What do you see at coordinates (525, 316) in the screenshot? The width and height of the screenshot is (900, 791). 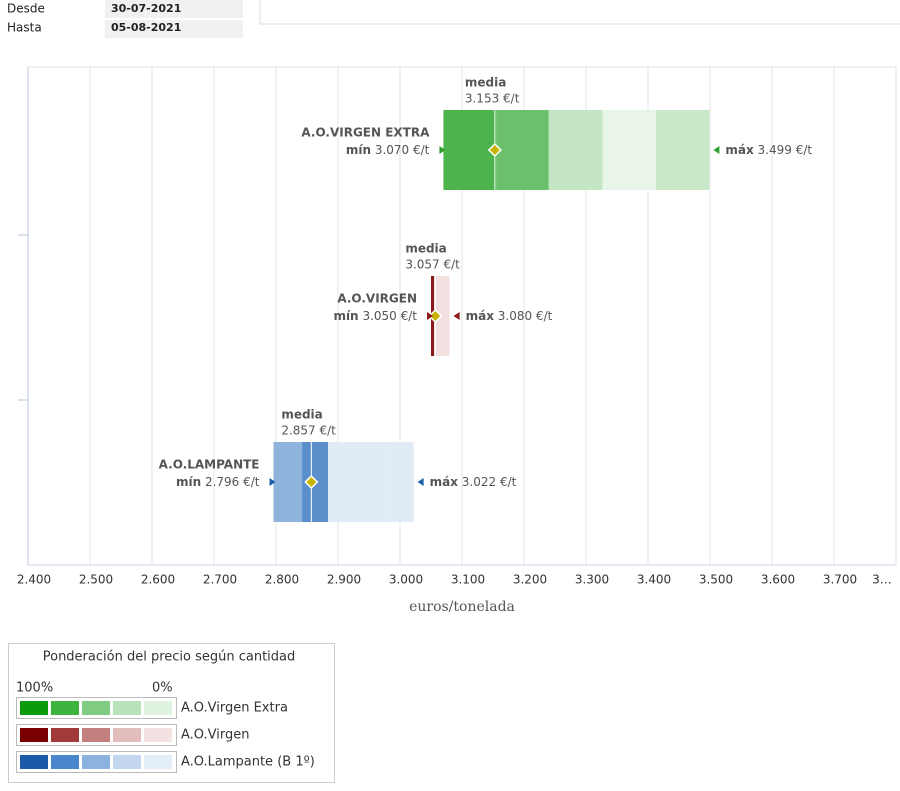 I see `max-value: 3.080 €/t` at bounding box center [525, 316].